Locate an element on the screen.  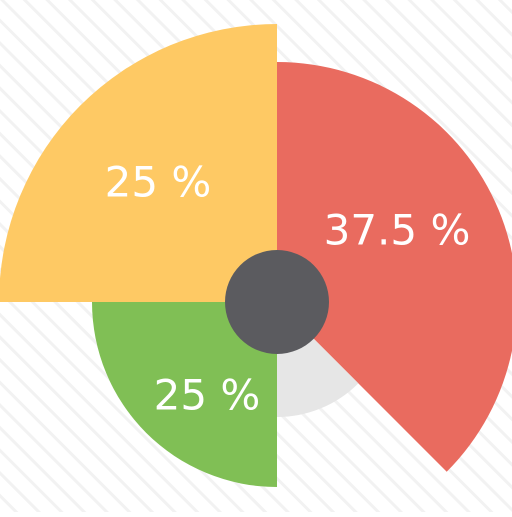
pie-slice is located at coordinates (184, 394).